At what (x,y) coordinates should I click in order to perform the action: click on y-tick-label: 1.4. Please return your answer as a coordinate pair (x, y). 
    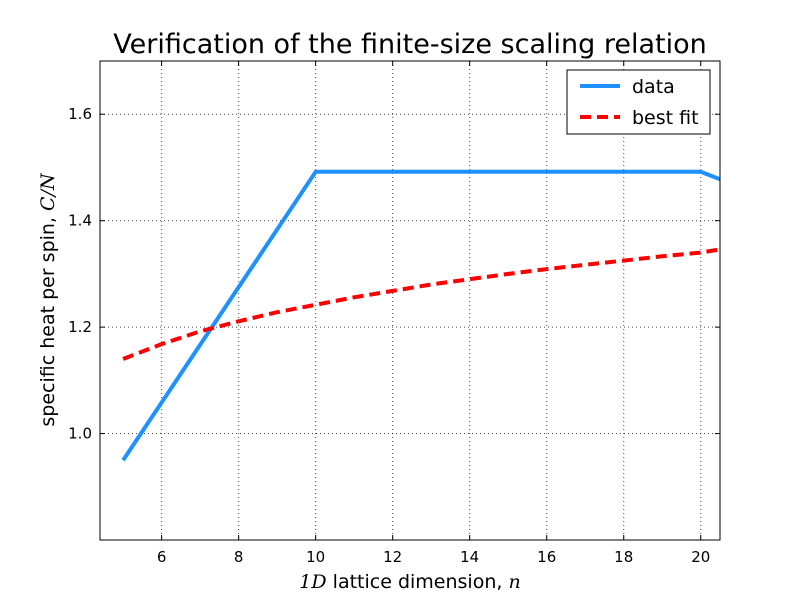
    Looking at the image, I should click on (80, 221).